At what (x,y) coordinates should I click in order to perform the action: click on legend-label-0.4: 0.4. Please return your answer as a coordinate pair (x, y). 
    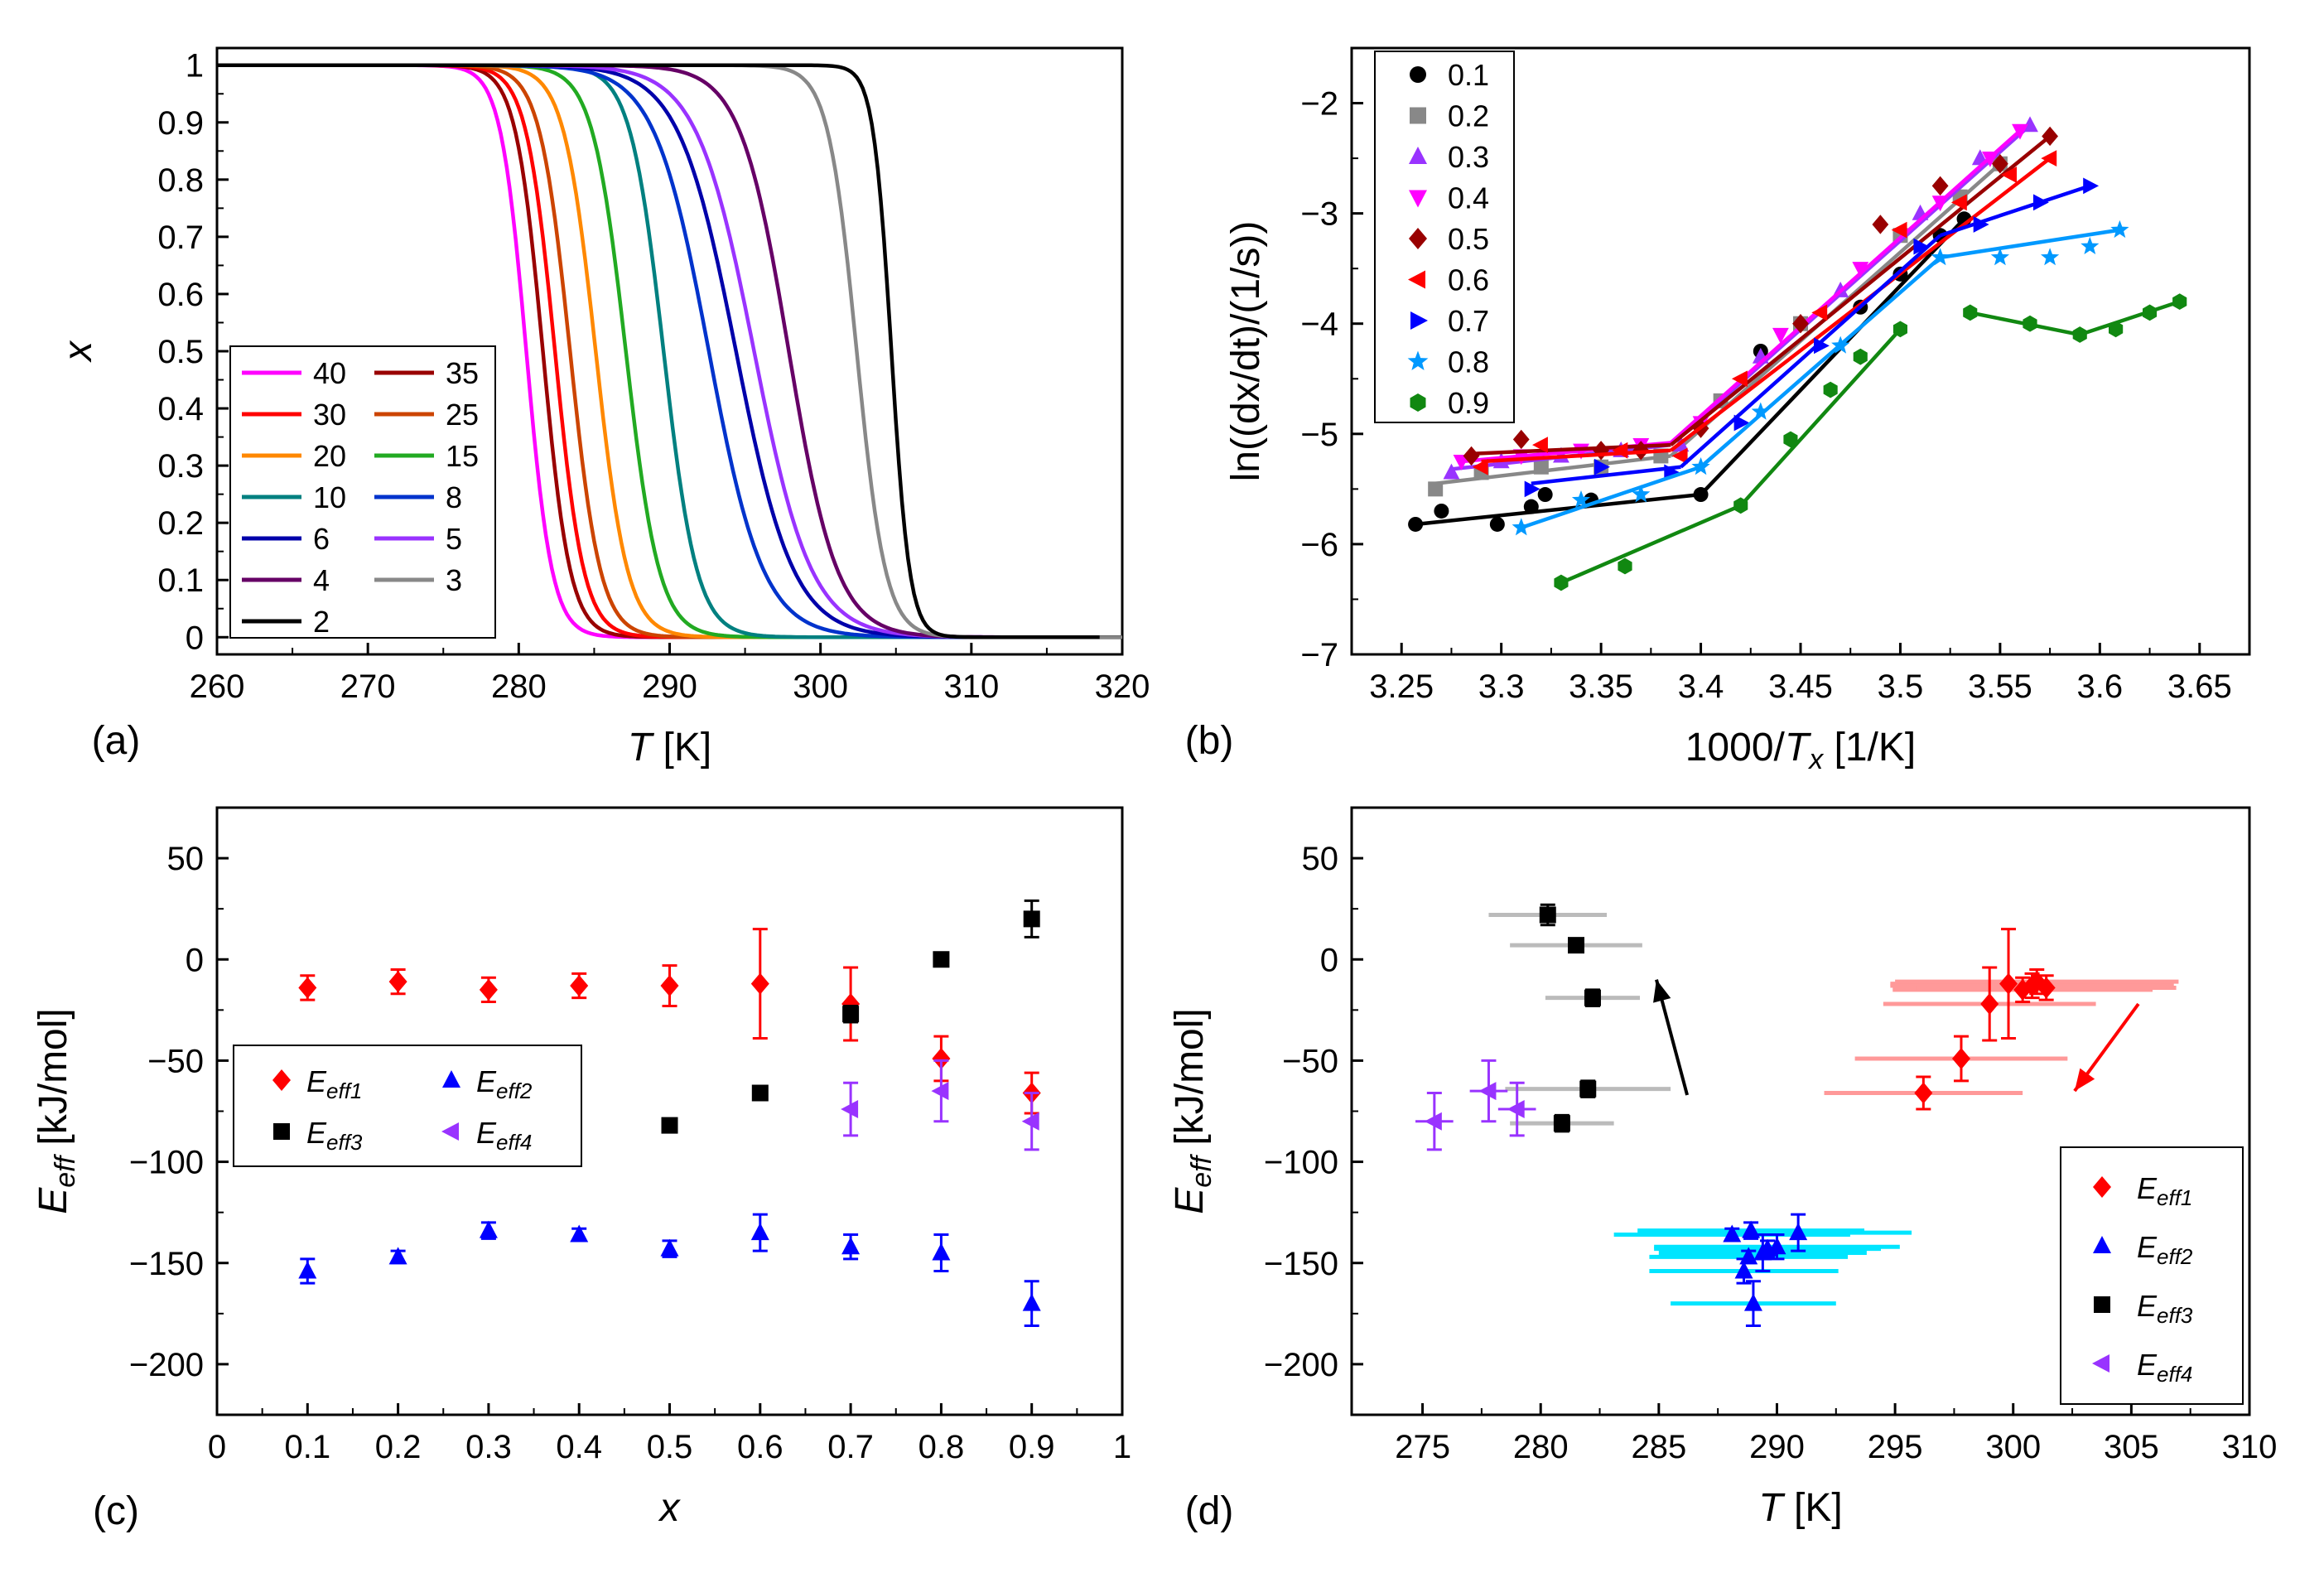
    Looking at the image, I should click on (1468, 198).